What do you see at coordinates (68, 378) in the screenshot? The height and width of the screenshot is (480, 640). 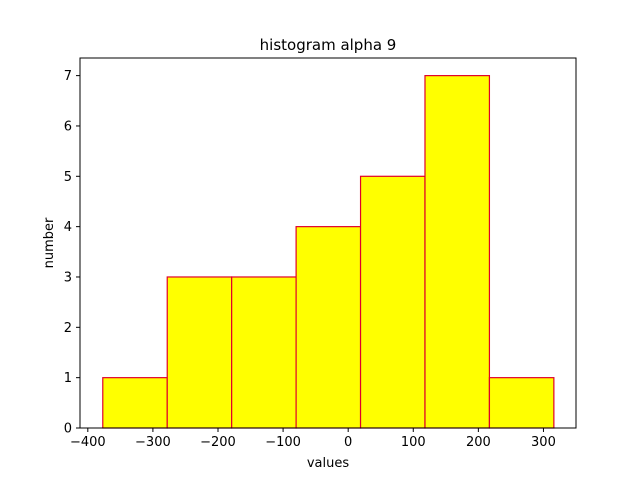 I see `y-tick-label: 1` at bounding box center [68, 378].